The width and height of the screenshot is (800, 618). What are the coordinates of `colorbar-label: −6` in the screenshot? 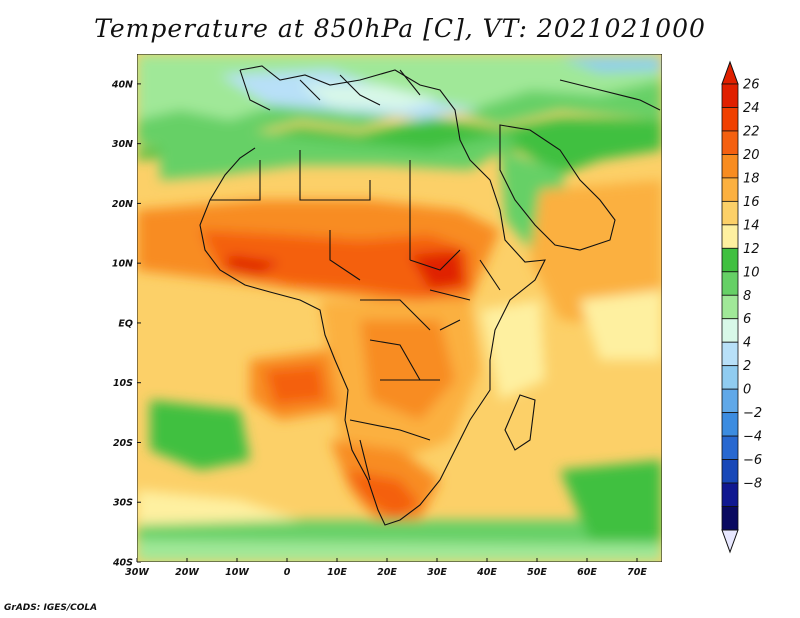 It's located at (752, 460).